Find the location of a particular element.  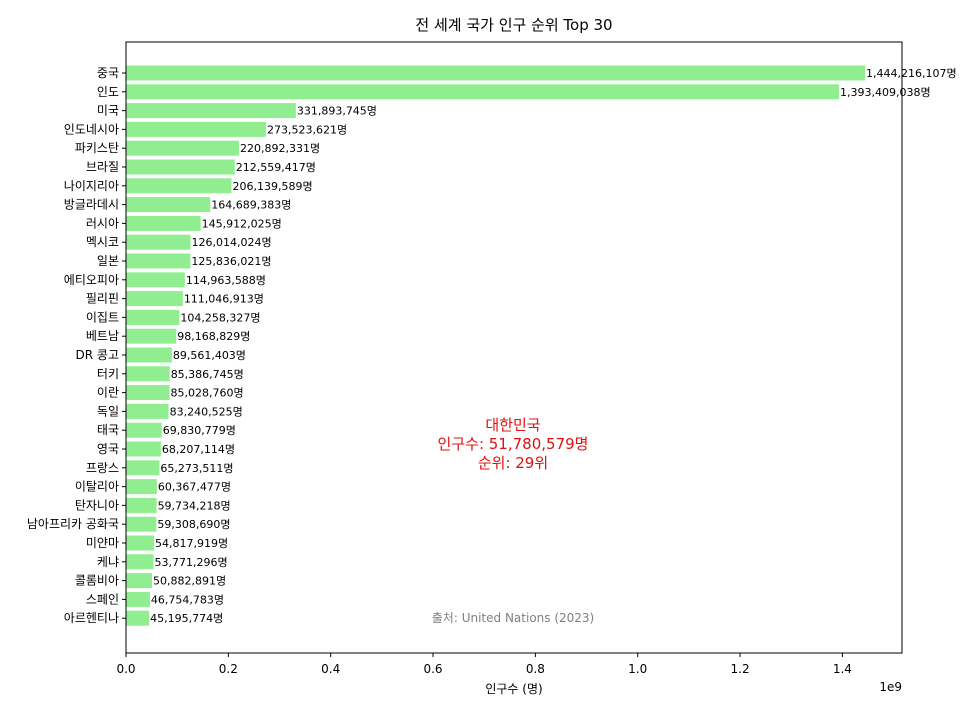

y-tick-label: 미얀마 is located at coordinates (102, 543).